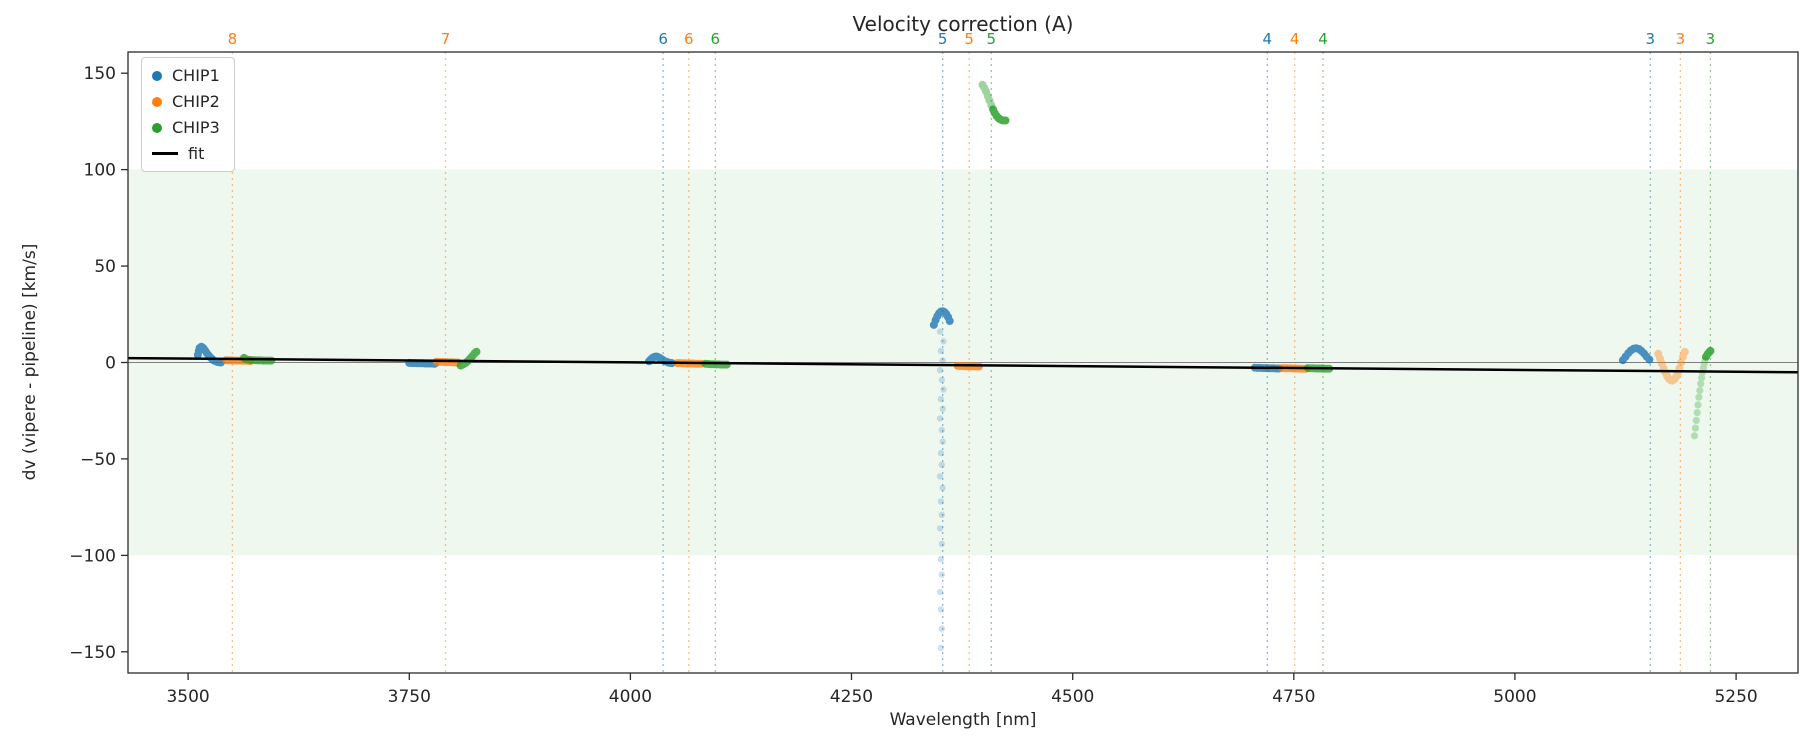 This screenshot has width=1800, height=750. Describe the element at coordinates (963, 365) in the screenshot. I see `fit-line` at that location.